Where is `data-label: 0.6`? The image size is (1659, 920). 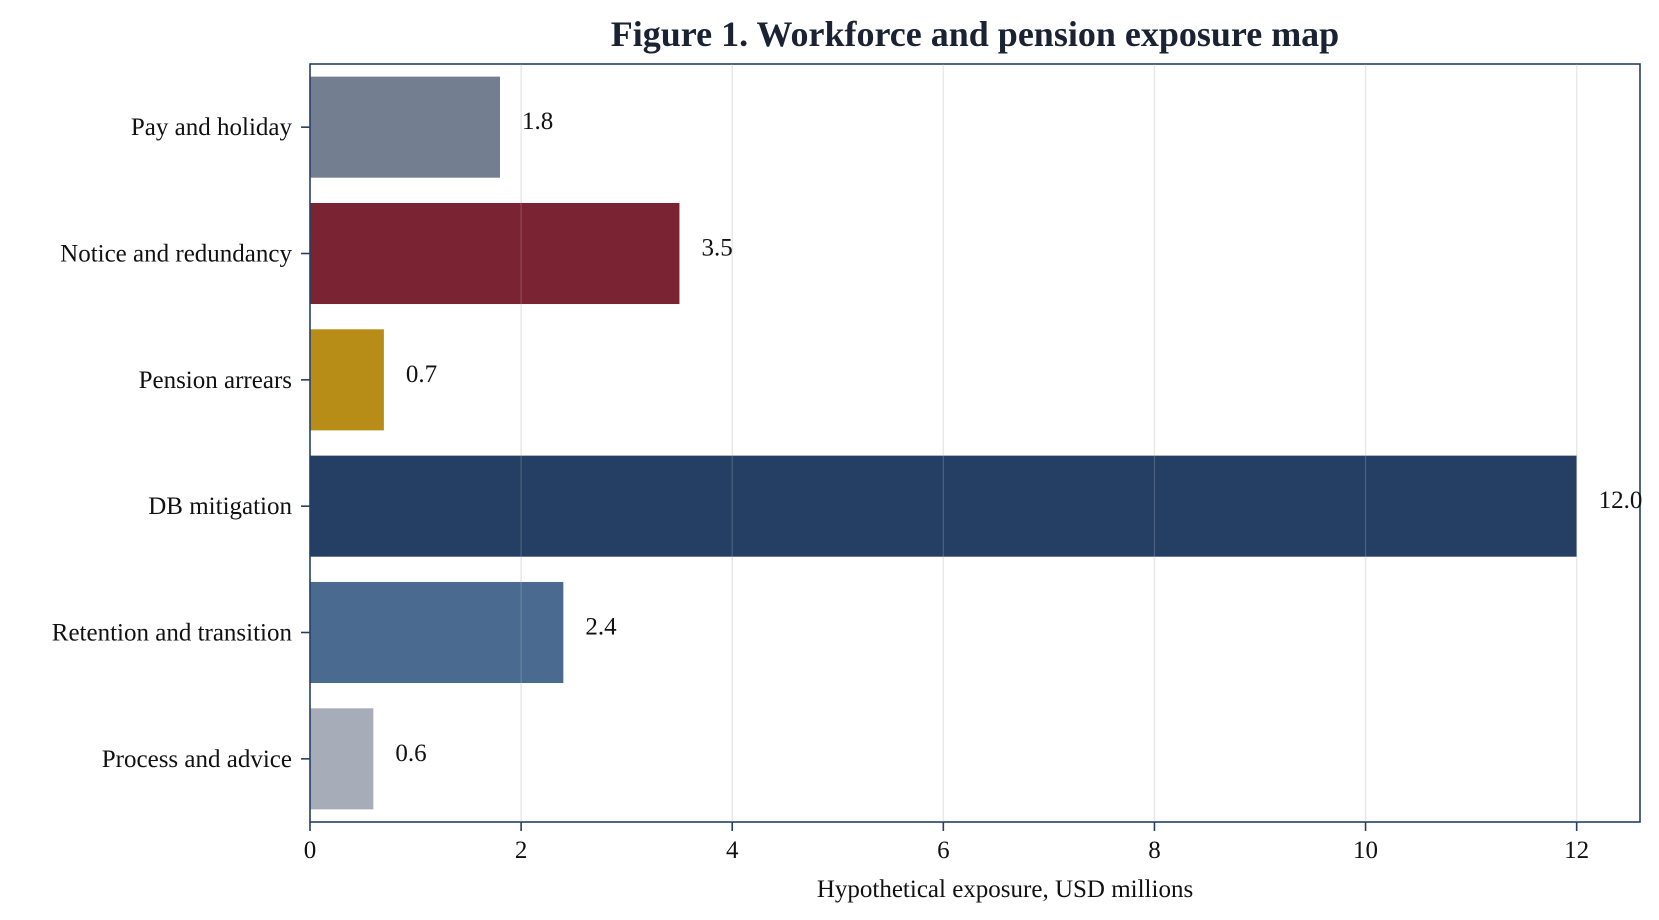
data-label: 0.6 is located at coordinates (410, 753).